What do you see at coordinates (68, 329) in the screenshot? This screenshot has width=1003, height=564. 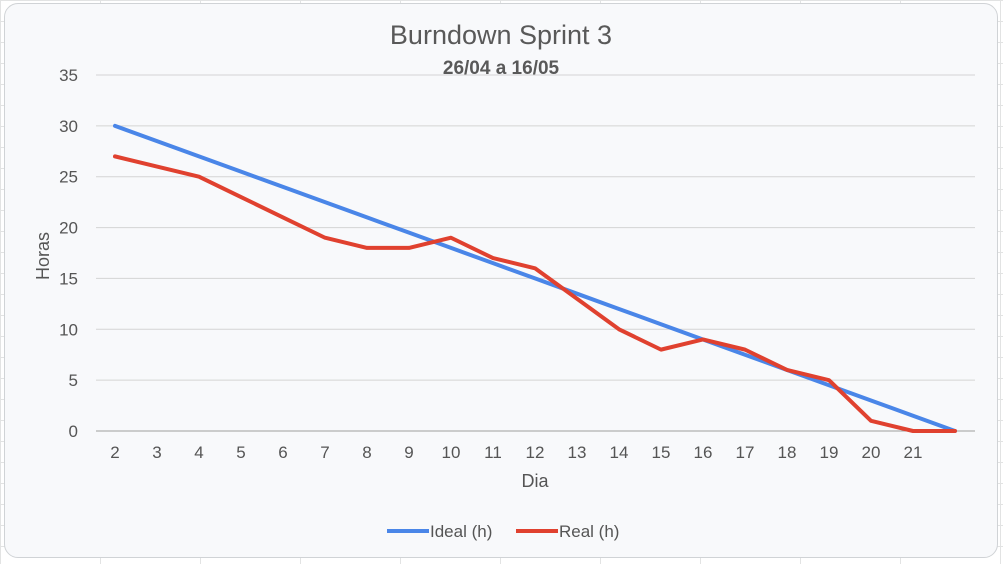 I see `y-tick-label: 10` at bounding box center [68, 329].